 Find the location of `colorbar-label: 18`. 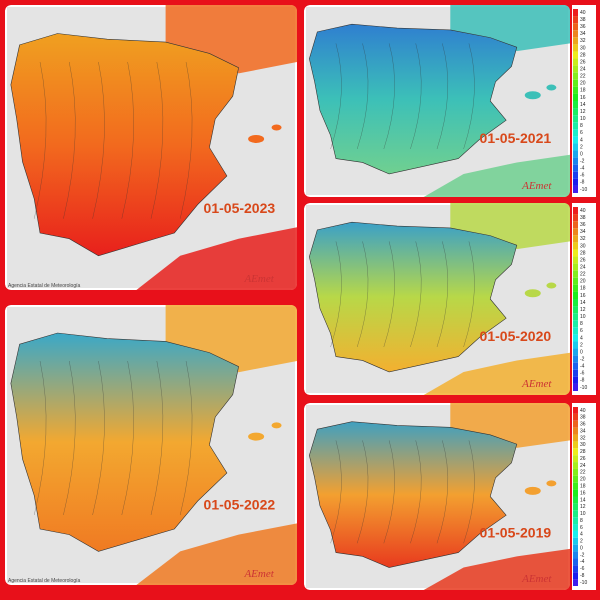

colorbar-label: 18 is located at coordinates (583, 91).